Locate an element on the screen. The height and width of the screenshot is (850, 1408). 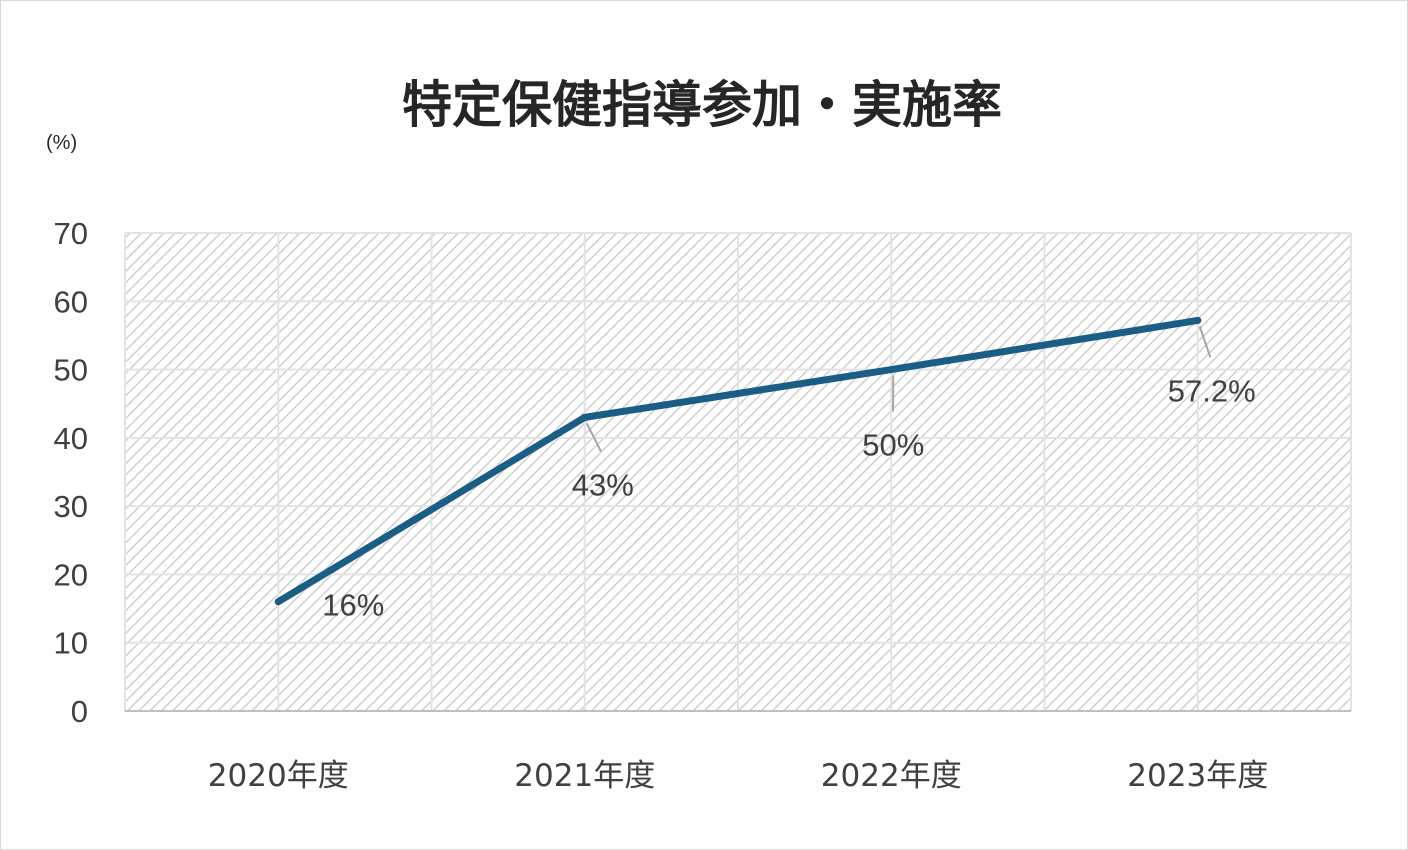
y-tick-label-6: 60 is located at coordinates (71, 301).